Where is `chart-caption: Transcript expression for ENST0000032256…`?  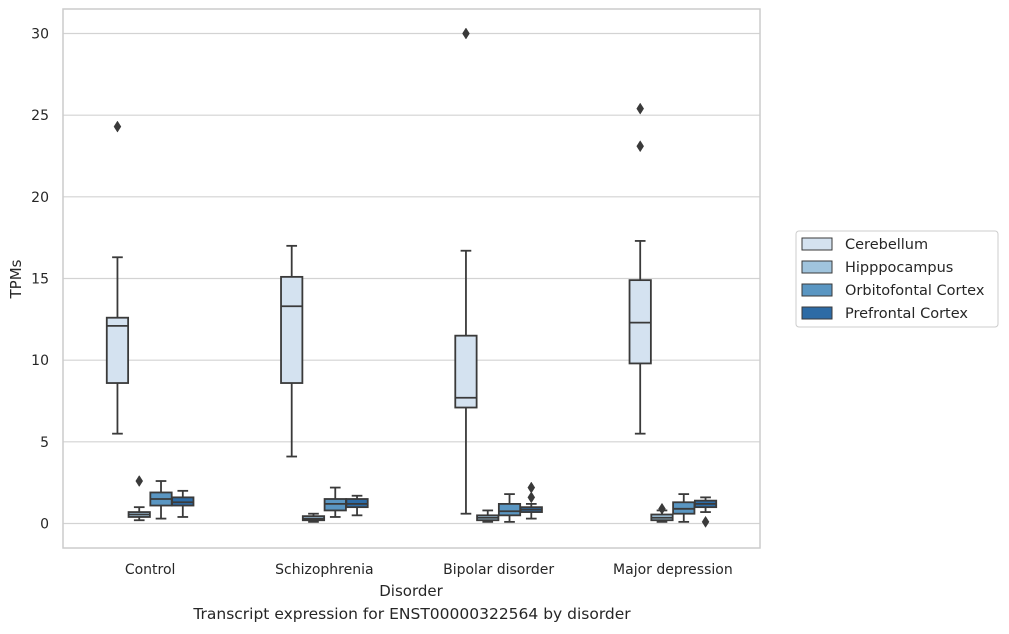
chart-caption: Transcript expression for ENST0000032256… is located at coordinates (412, 614).